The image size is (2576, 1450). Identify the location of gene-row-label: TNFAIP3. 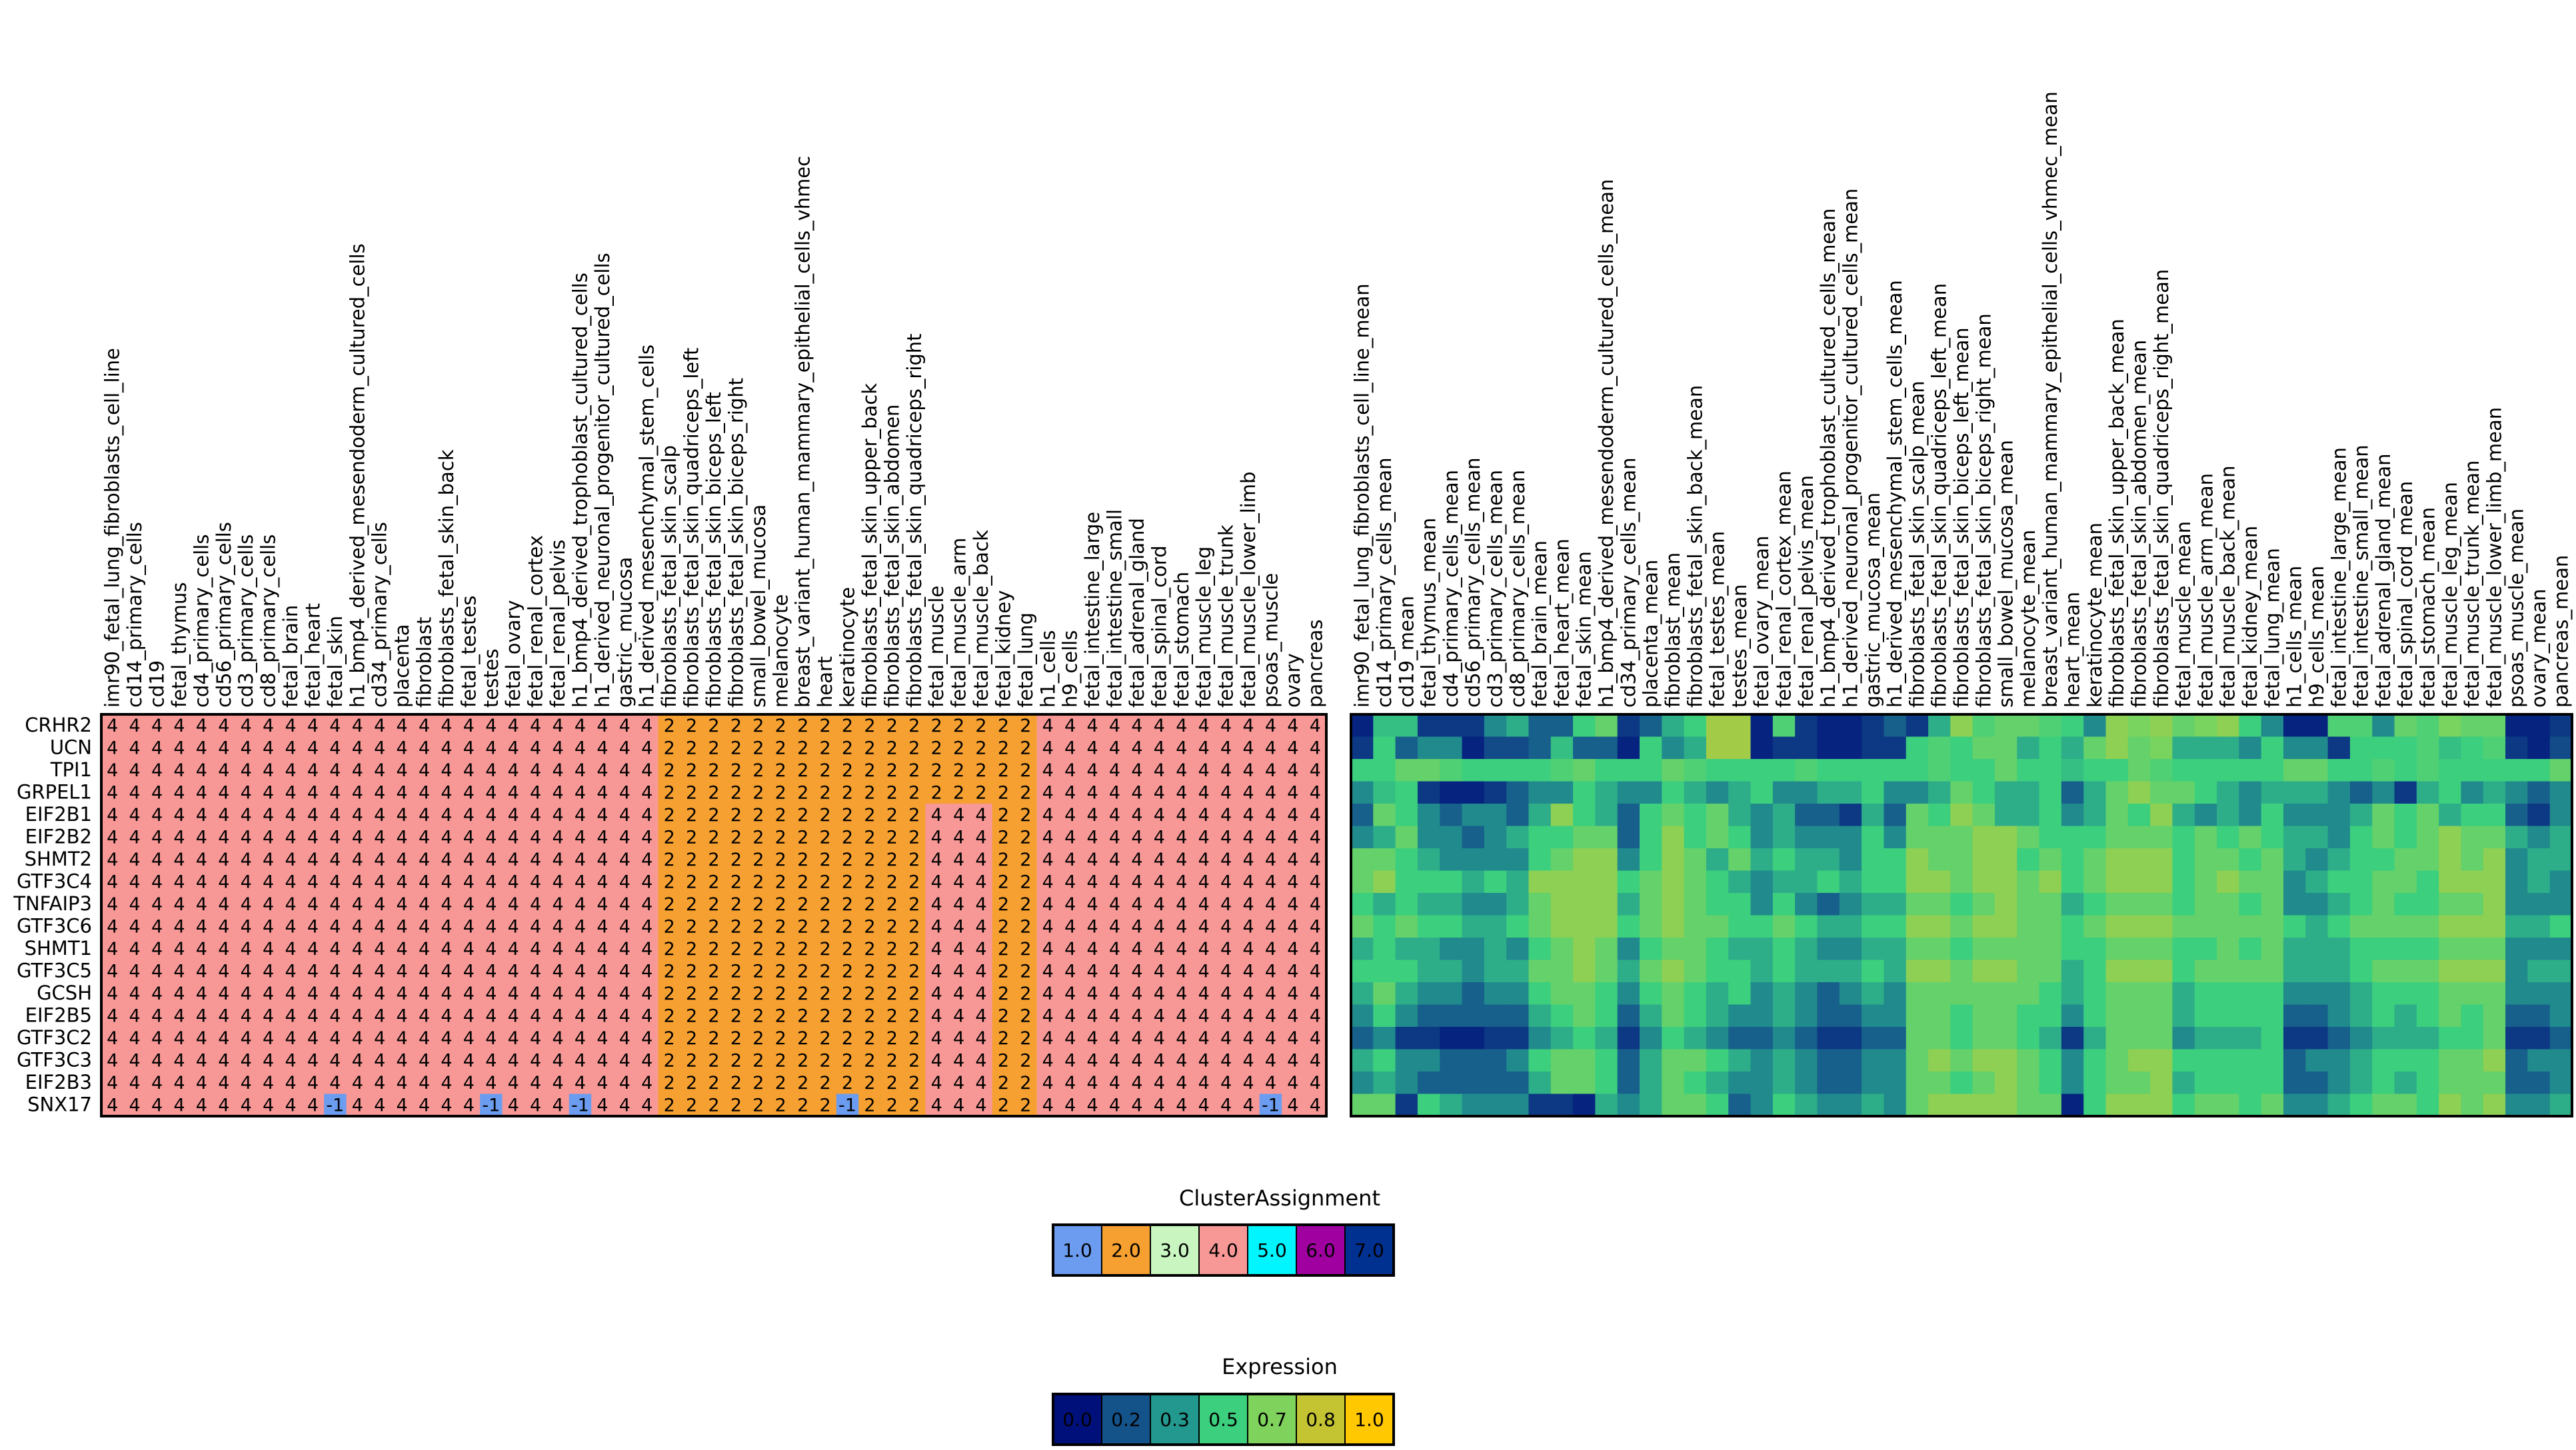
(52, 904).